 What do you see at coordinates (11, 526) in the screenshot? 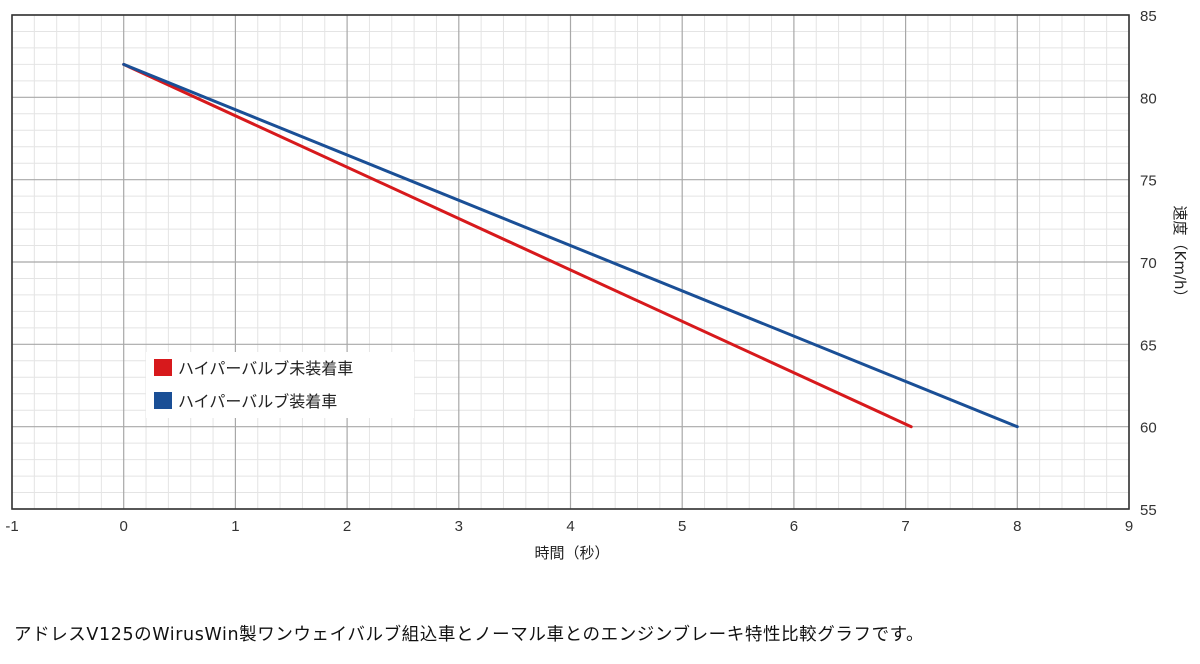
I see `x-tick-label: -1` at bounding box center [11, 526].